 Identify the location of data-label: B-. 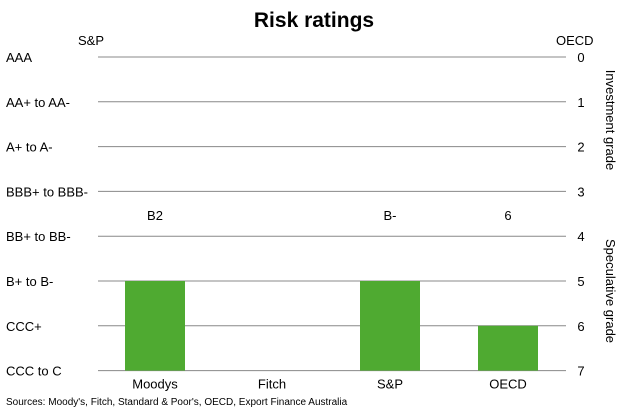
(390, 215).